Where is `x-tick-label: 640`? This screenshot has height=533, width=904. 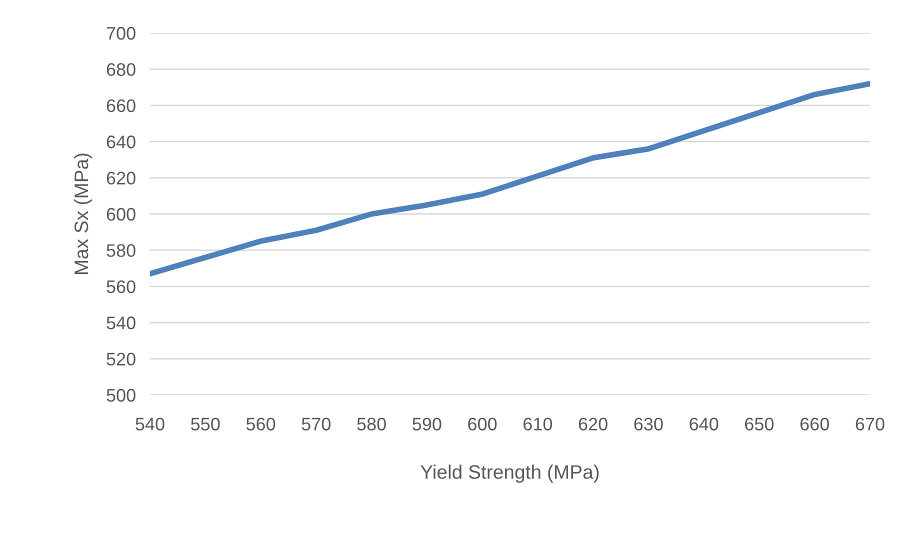
x-tick-label: 640 is located at coordinates (704, 424).